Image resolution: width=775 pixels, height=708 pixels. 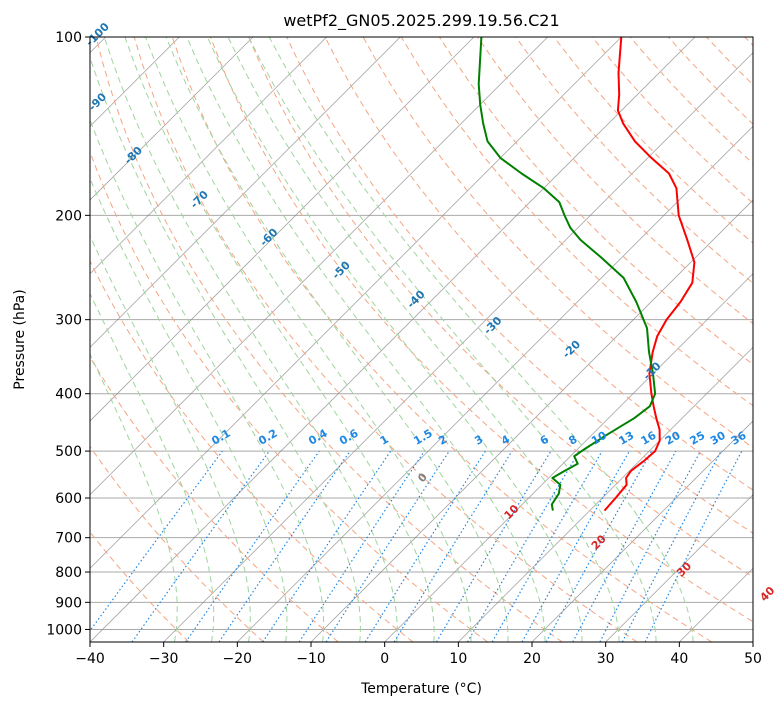 I want to click on x-tick-label: −20, so click(x=238, y=659).